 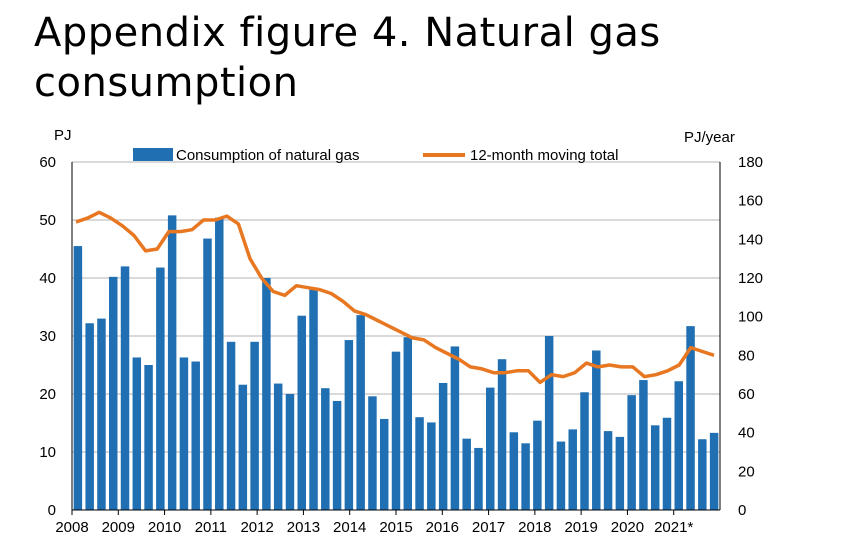 What do you see at coordinates (47, 220) in the screenshot?
I see `y-left-tick-label: 50` at bounding box center [47, 220].